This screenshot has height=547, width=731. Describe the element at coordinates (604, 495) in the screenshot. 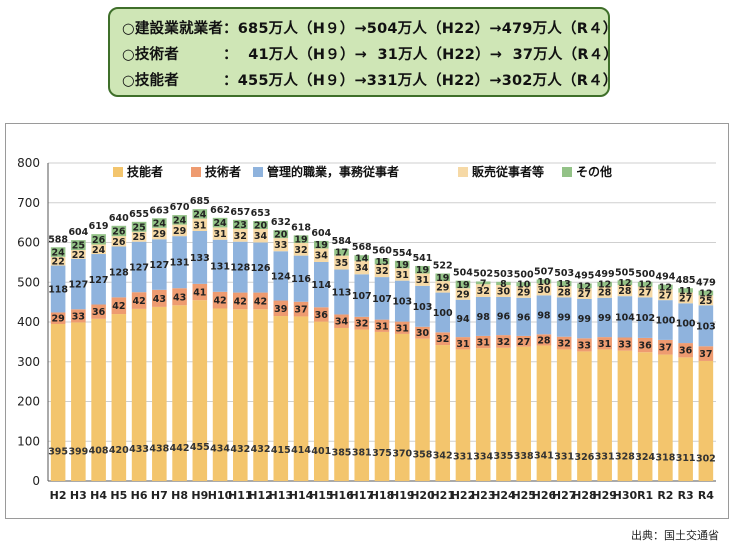

I see `x-tick-label: H29` at that location.